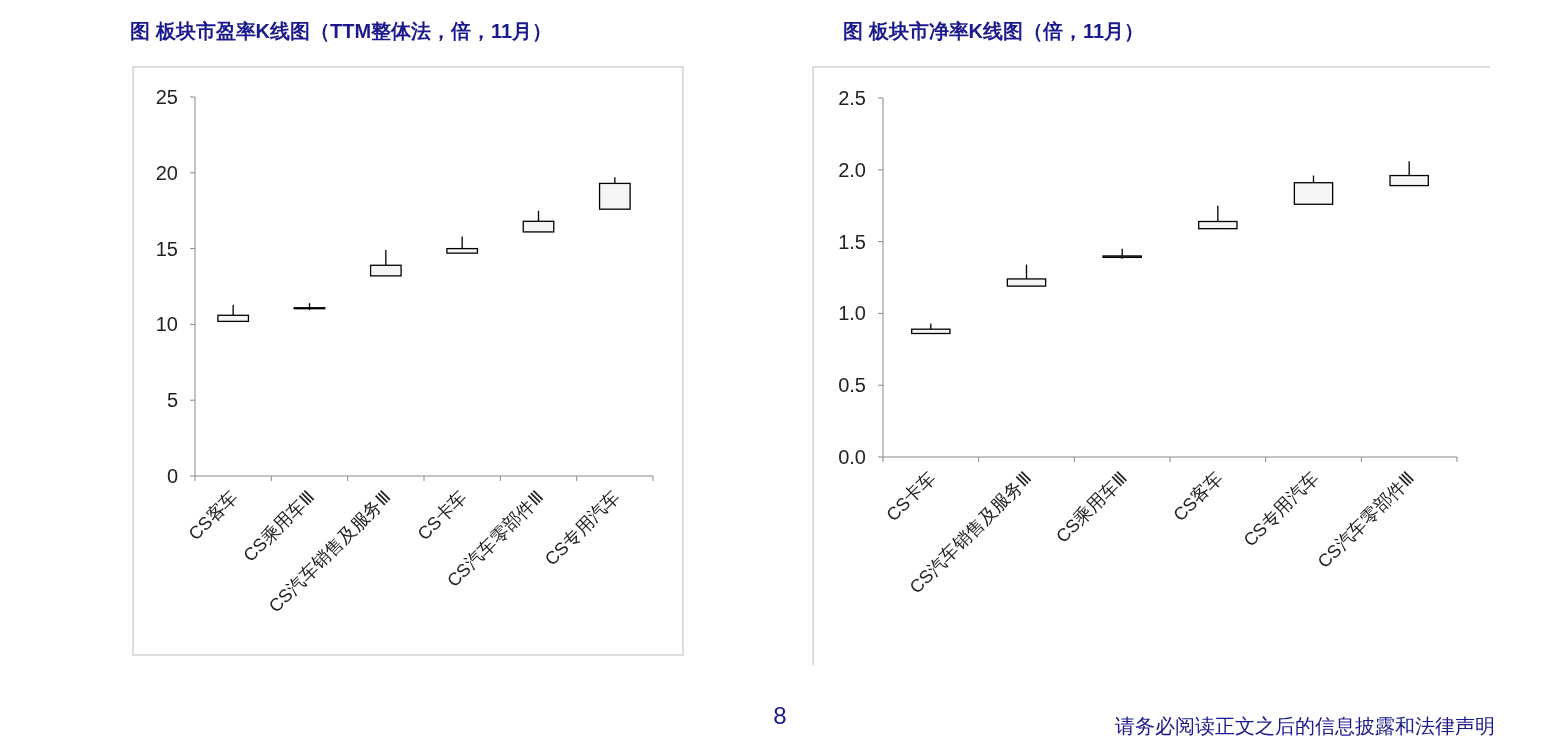  Describe the element at coordinates (852, 169) in the screenshot. I see `y-tick-label: 2.0` at that location.